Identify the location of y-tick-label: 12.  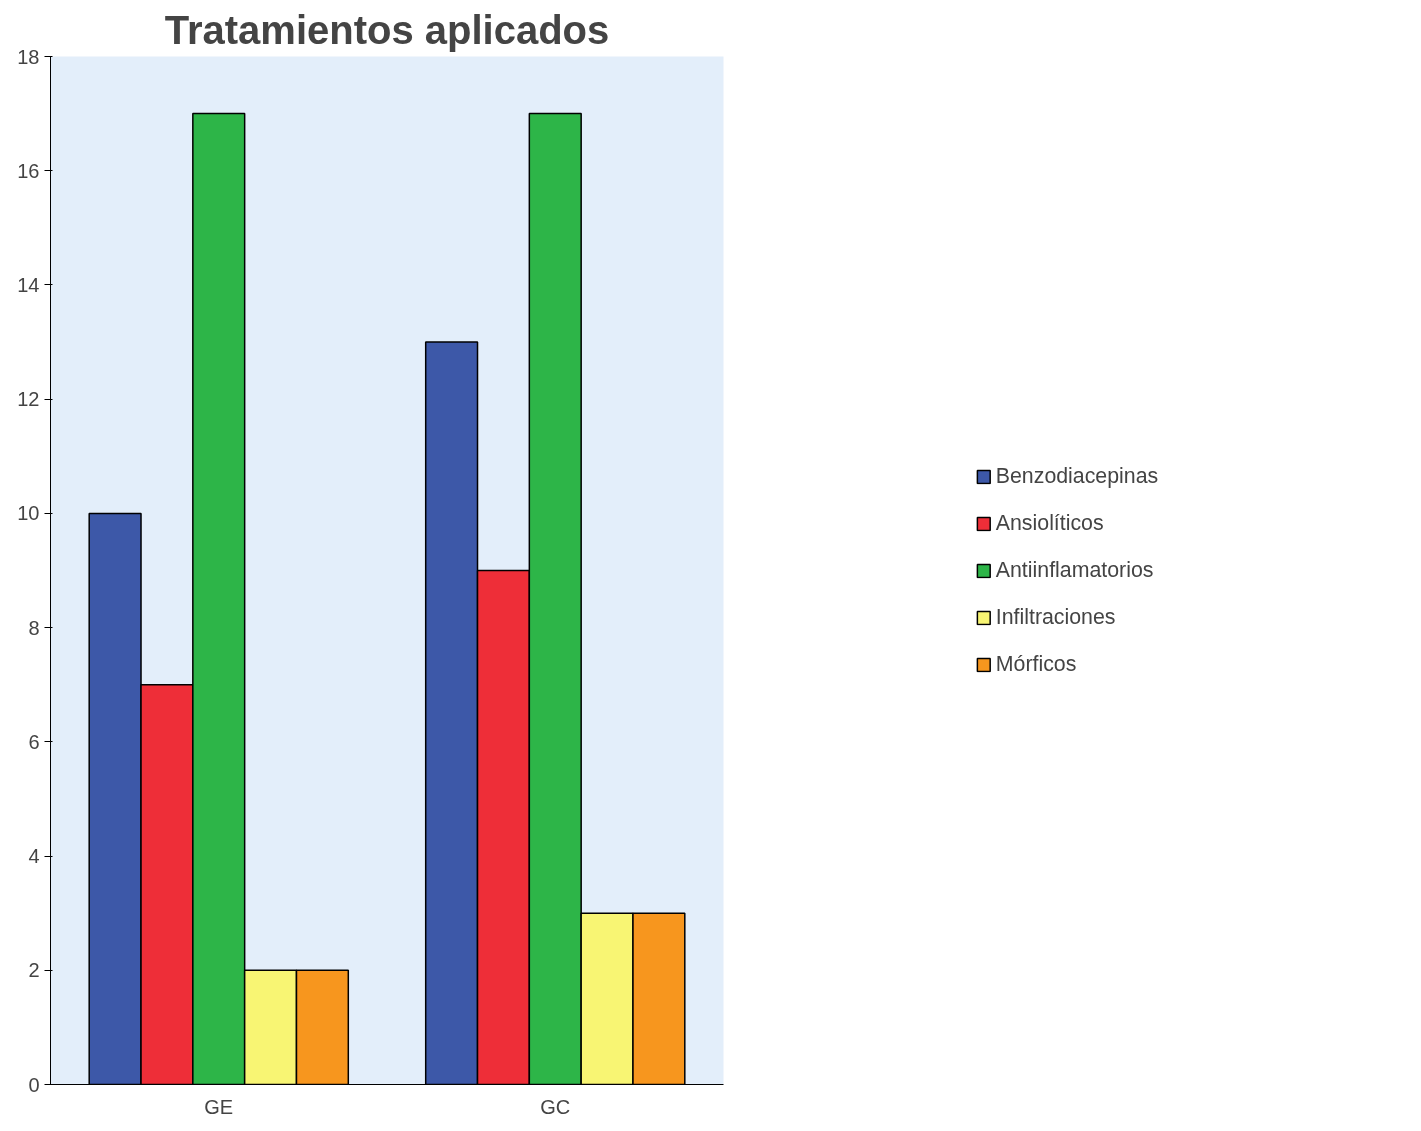
(28, 399).